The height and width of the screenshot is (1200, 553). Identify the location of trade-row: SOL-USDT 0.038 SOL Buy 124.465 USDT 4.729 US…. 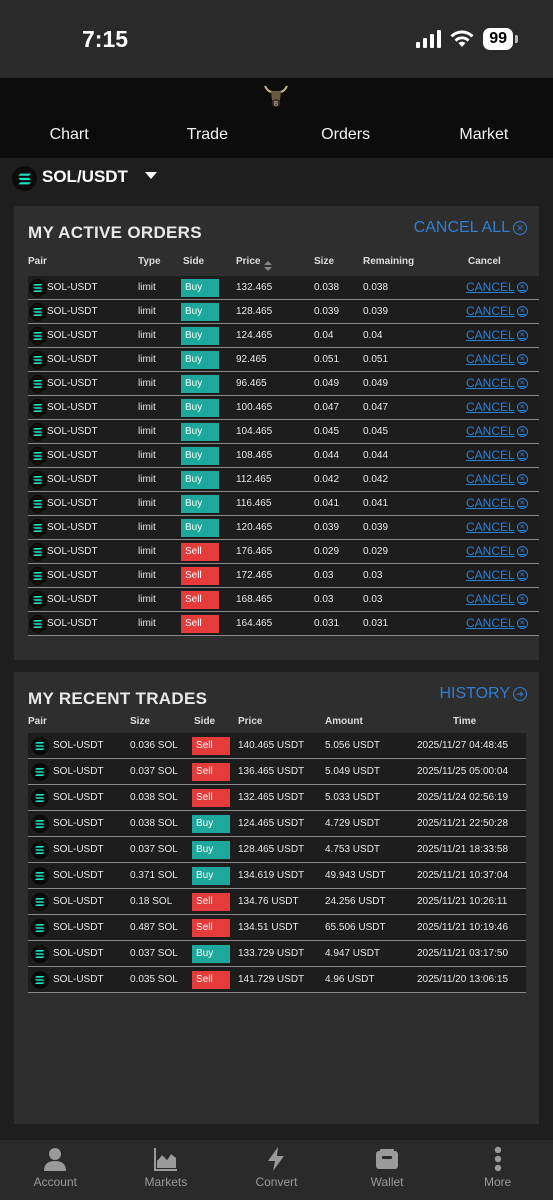
(277, 824).